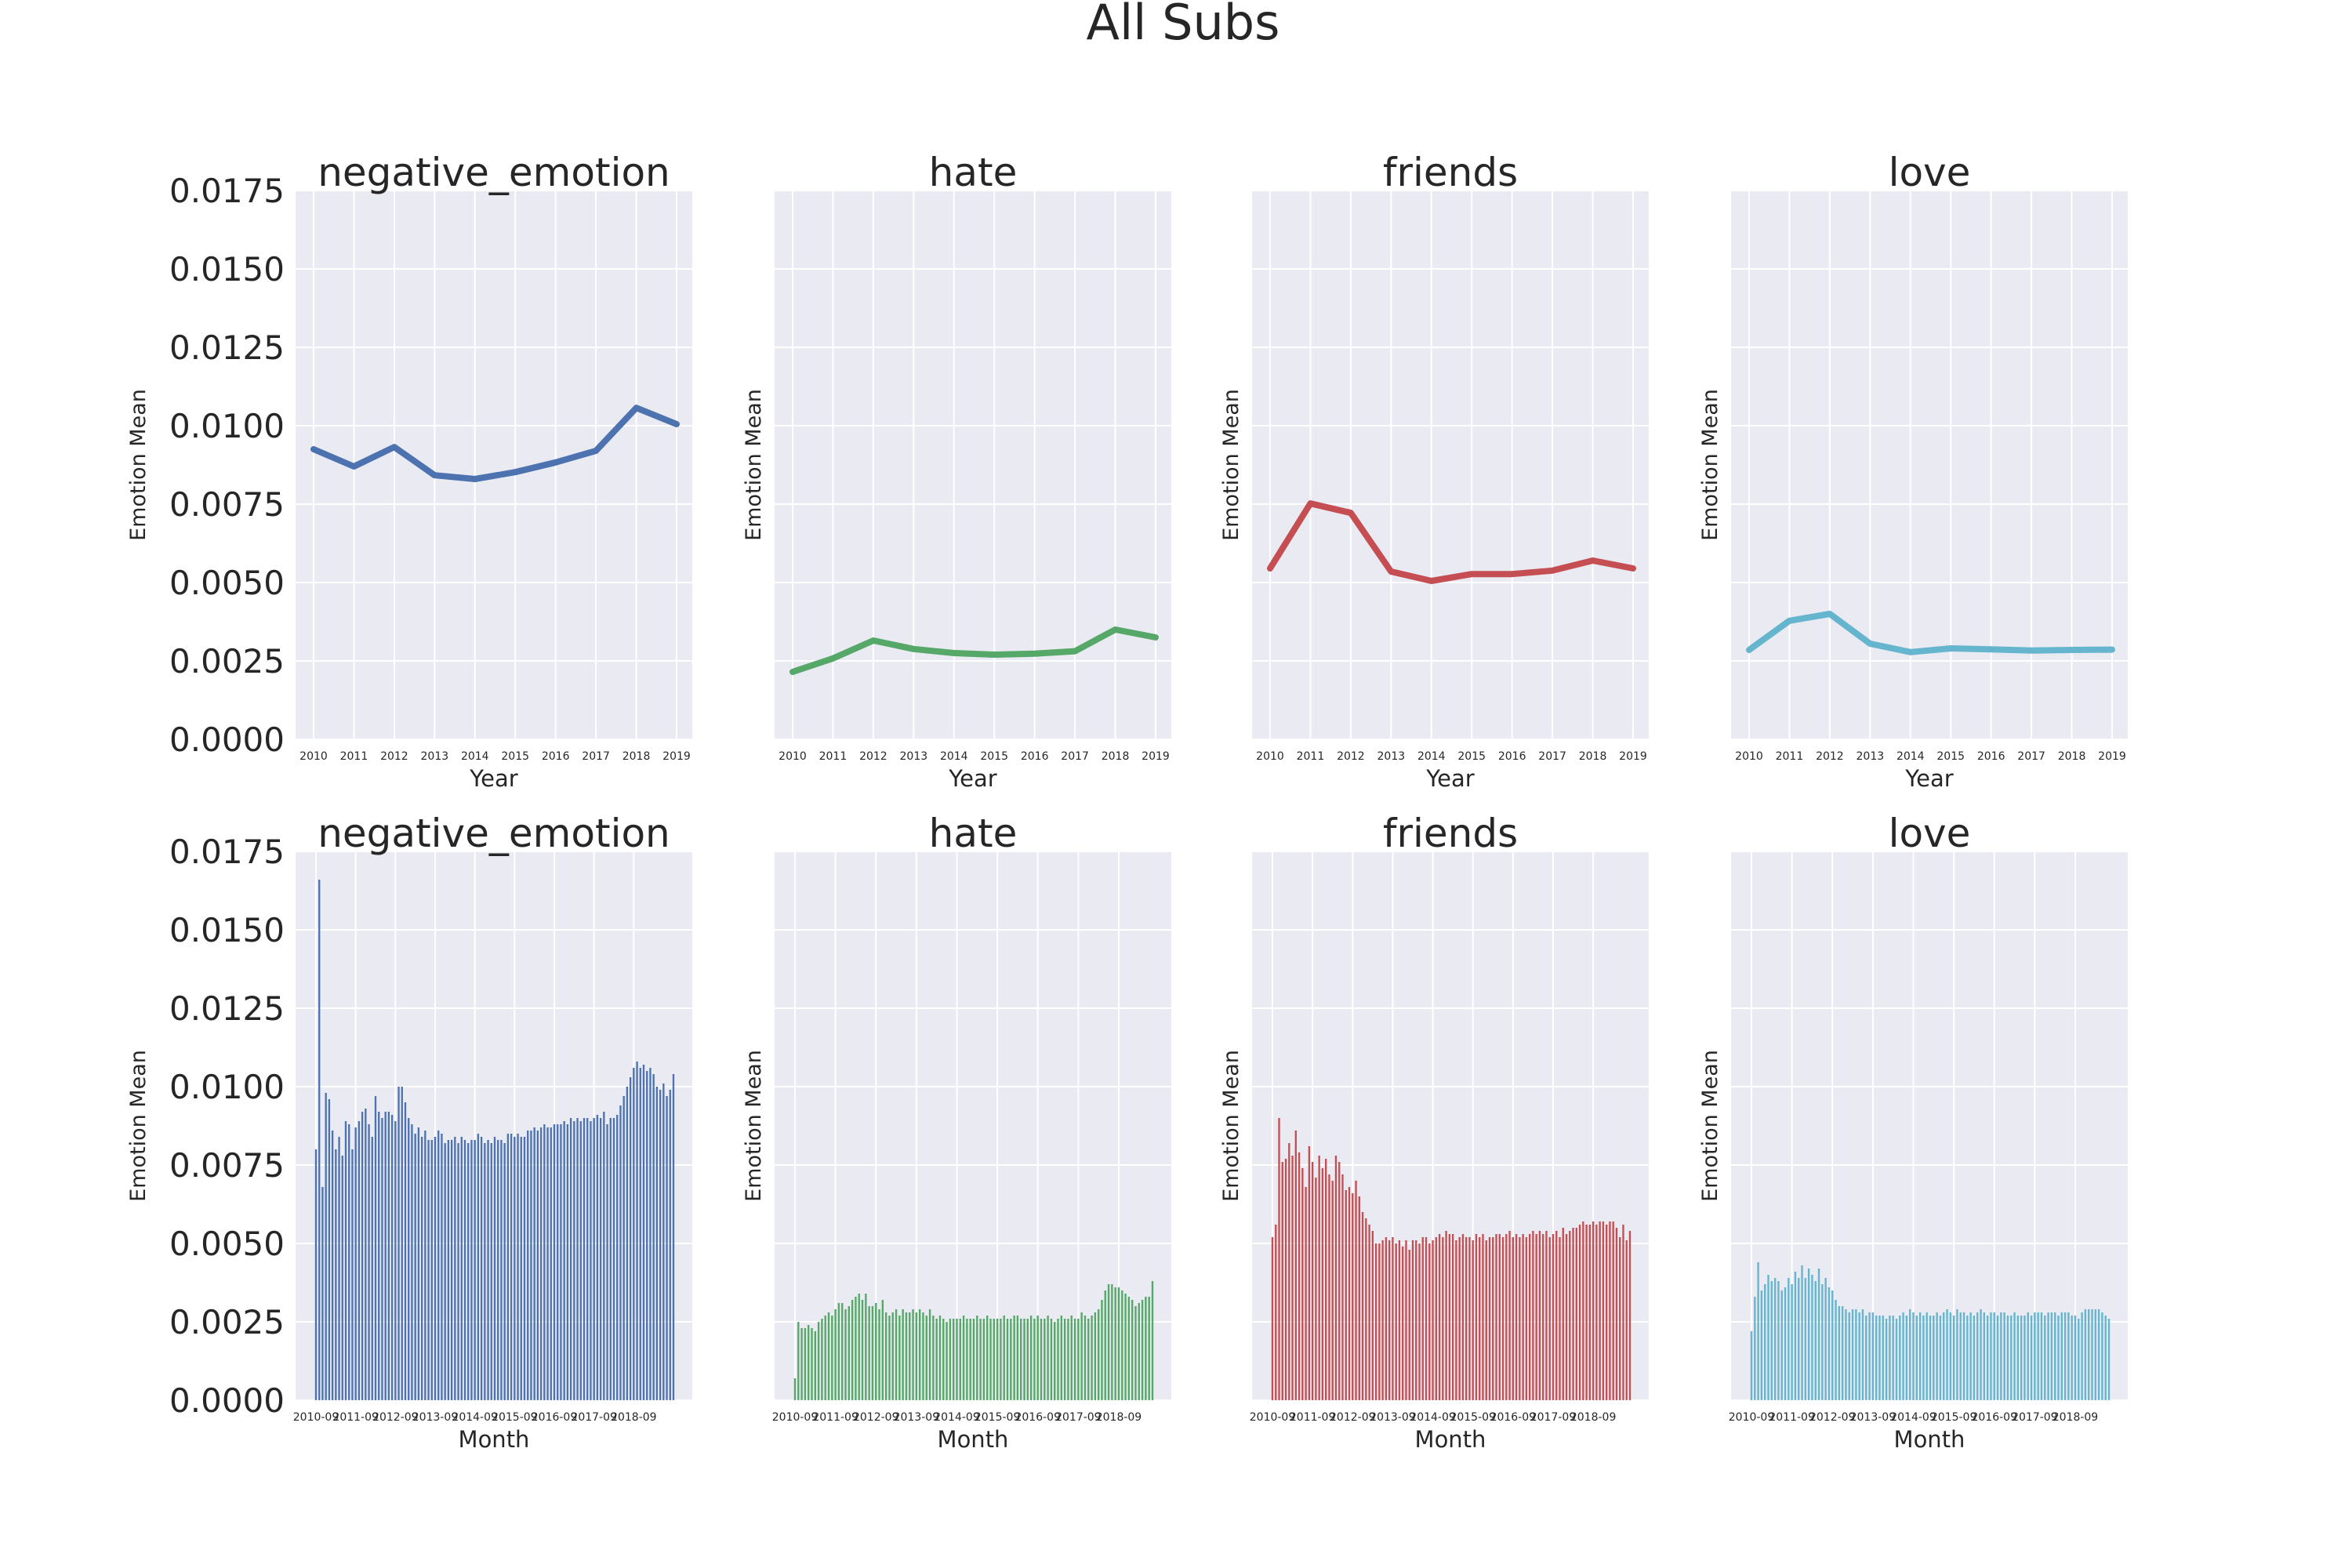 The image size is (2352, 1568). Describe the element at coordinates (227, 583) in the screenshot. I see `y-tick-label: 0.0050` at that location.